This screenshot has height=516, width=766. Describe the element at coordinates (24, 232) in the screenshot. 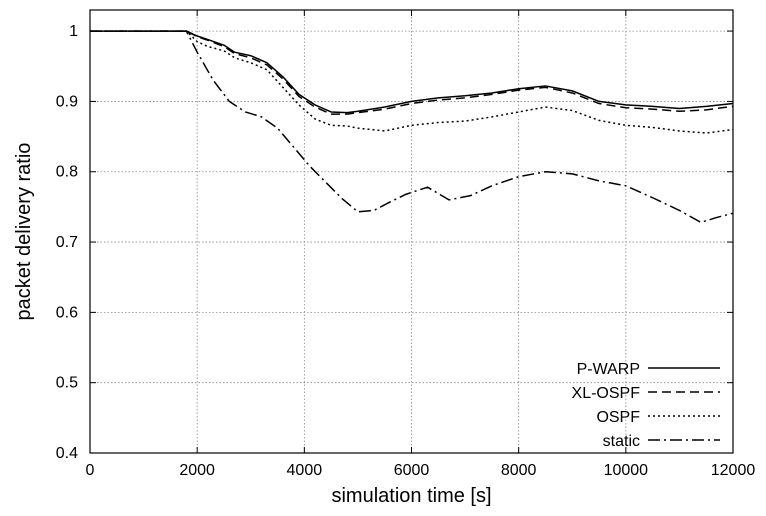

I see `y-axis-label: packet delivery ratio` at that location.